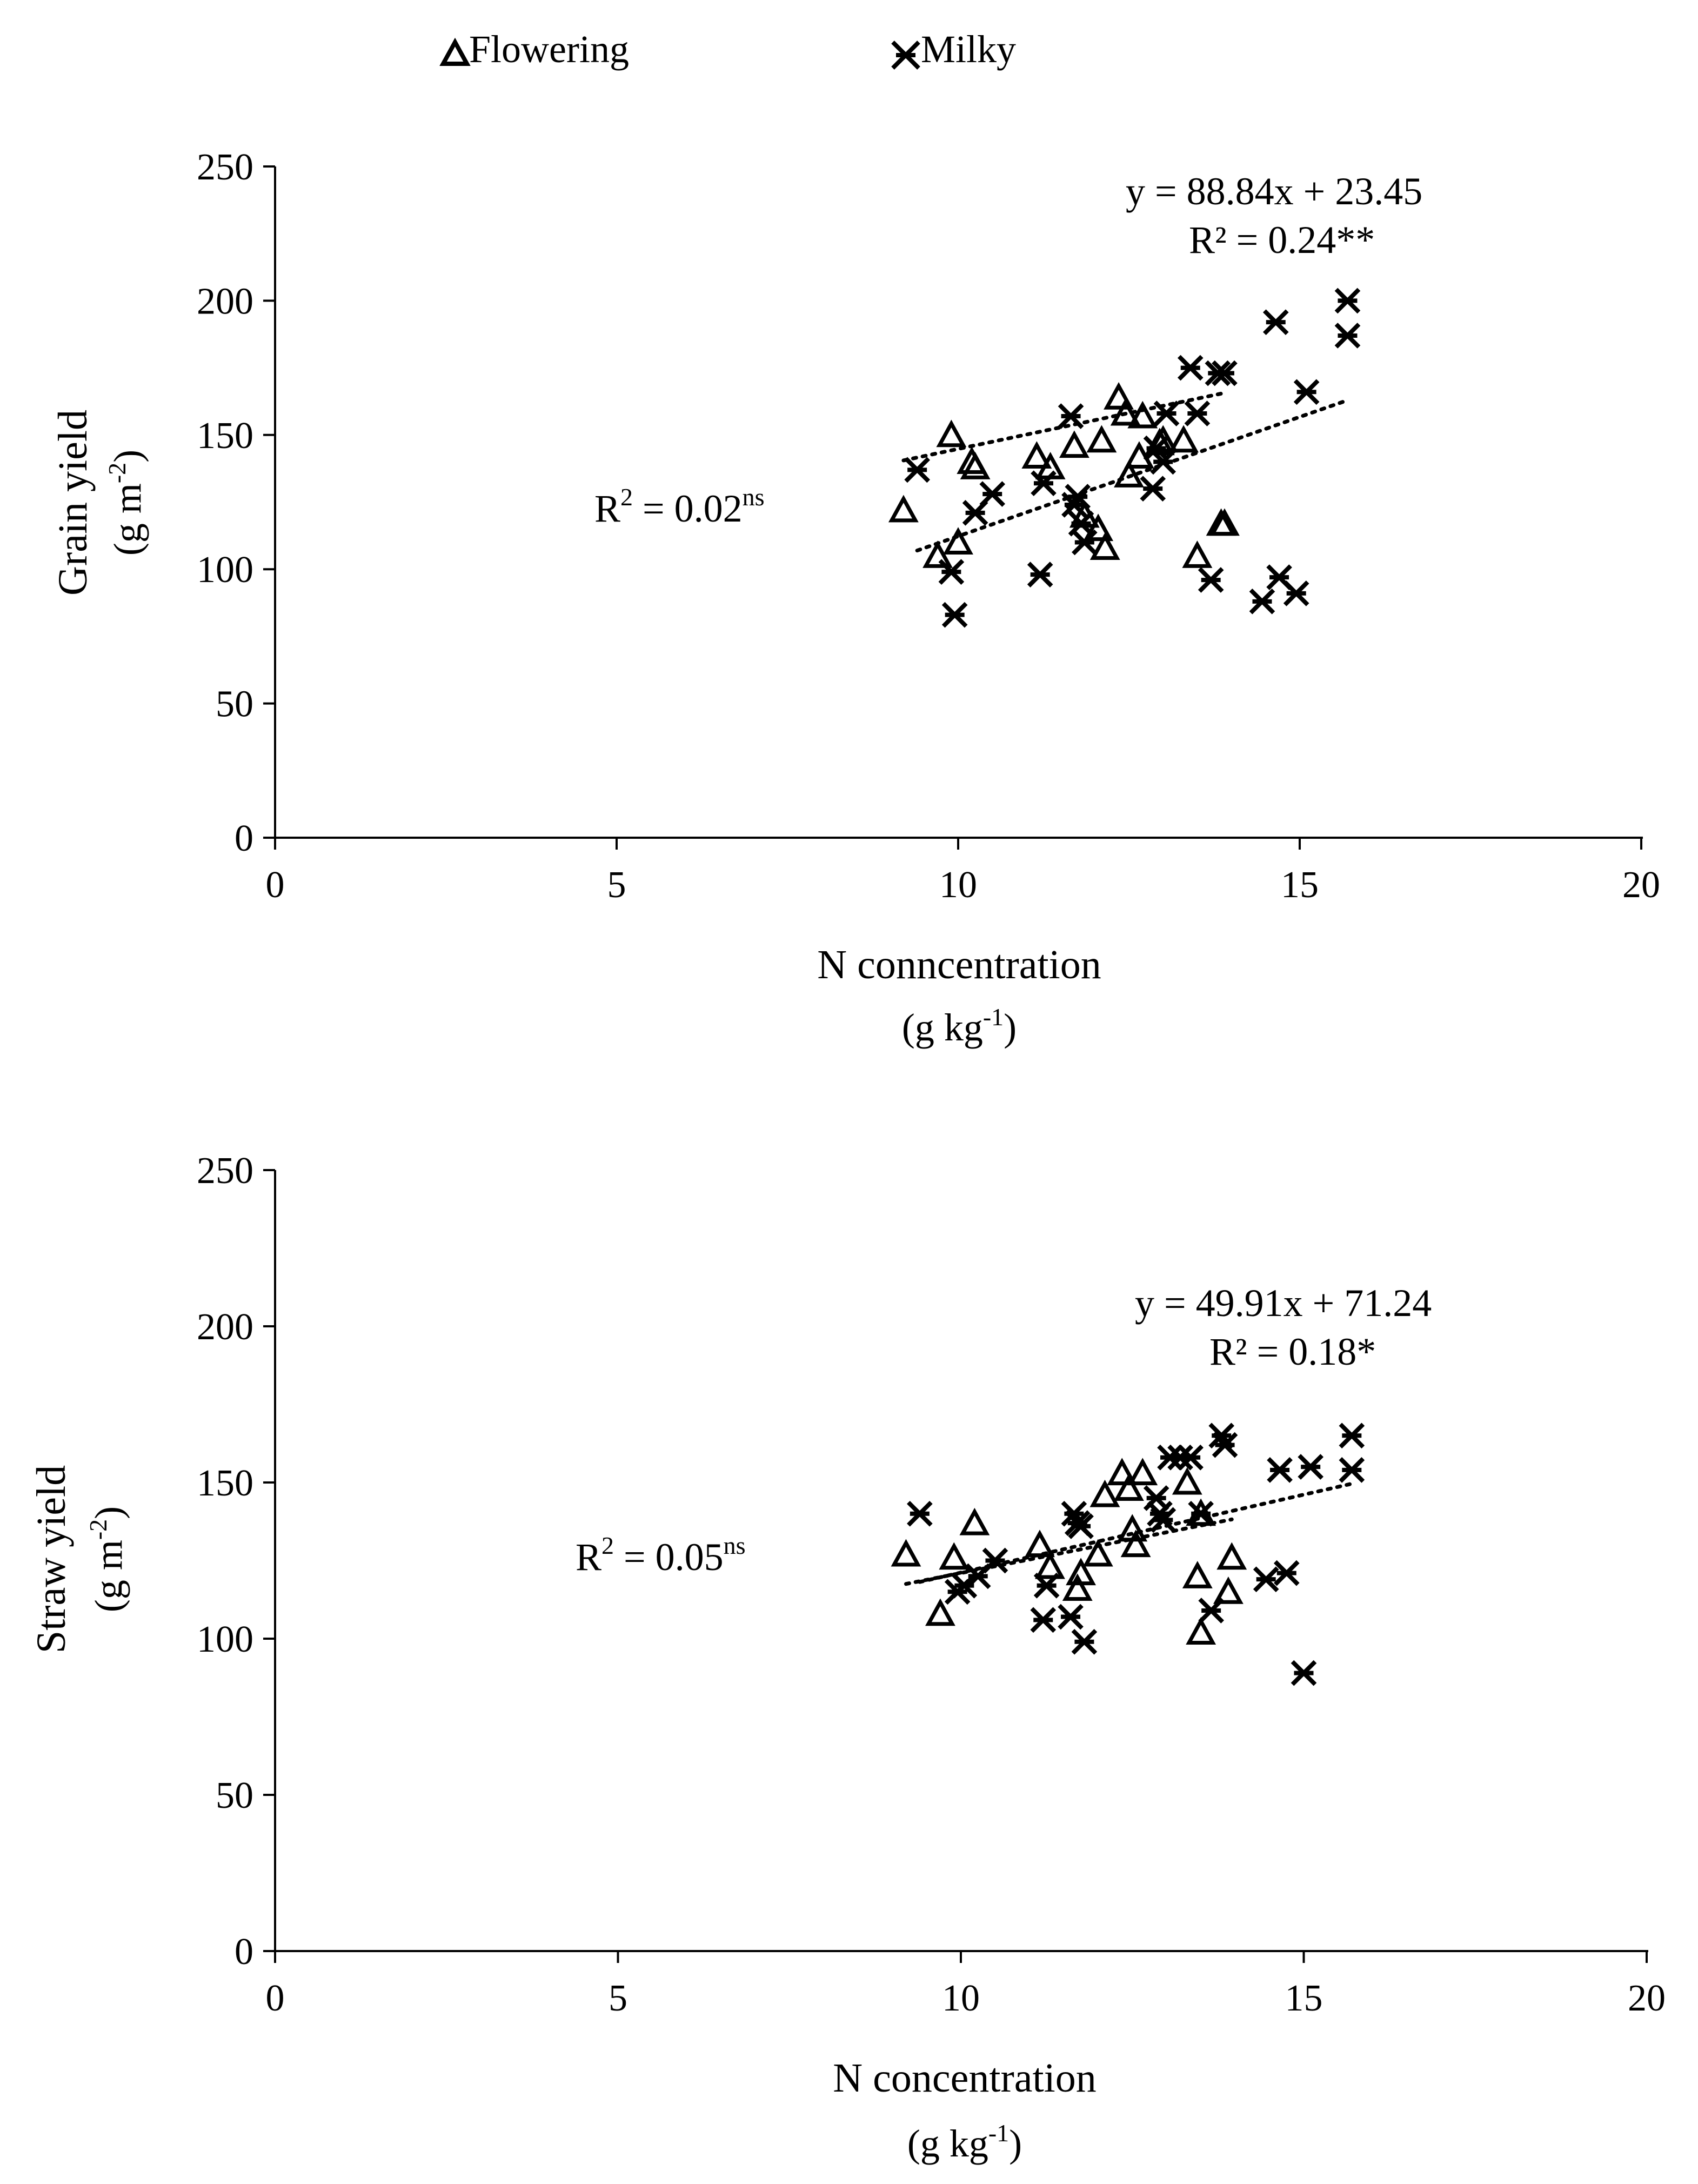 The image size is (1698, 2184). What do you see at coordinates (51, 1559) in the screenshot?
I see `y-axis-title: Straw yield` at bounding box center [51, 1559].